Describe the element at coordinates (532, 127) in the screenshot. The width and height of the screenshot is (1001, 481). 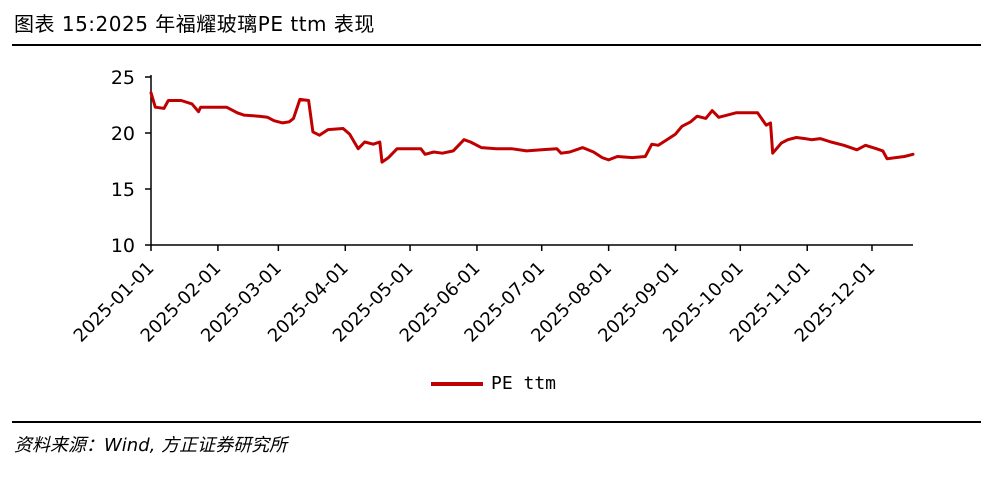
I see `series-line-pe-ttm` at that location.